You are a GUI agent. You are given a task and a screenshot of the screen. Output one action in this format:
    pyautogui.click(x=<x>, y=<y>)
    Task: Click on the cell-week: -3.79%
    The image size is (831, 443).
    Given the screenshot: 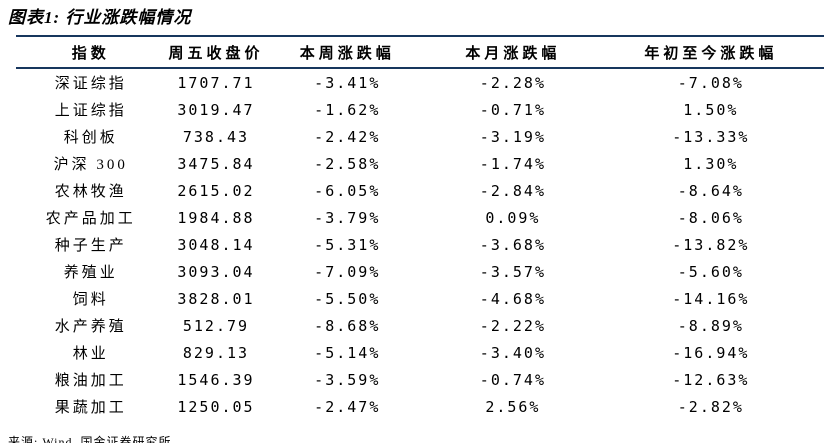 What is the action you would take?
    pyautogui.click(x=347, y=217)
    